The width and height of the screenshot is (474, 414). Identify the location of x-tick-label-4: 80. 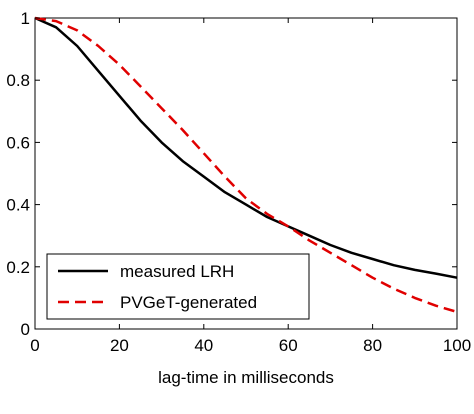
(372, 345).